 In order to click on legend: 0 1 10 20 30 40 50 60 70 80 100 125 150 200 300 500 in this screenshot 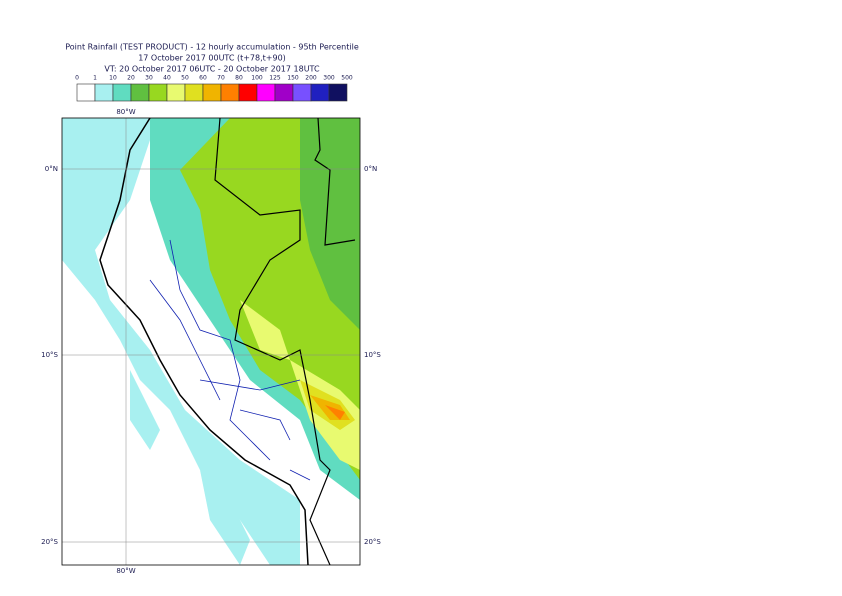, I will do `click(214, 88)`.